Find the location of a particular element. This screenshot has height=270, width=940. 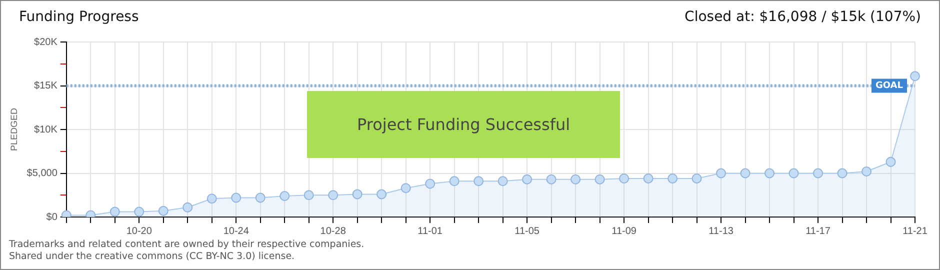

x-tick-label: 10-20 is located at coordinates (139, 231).